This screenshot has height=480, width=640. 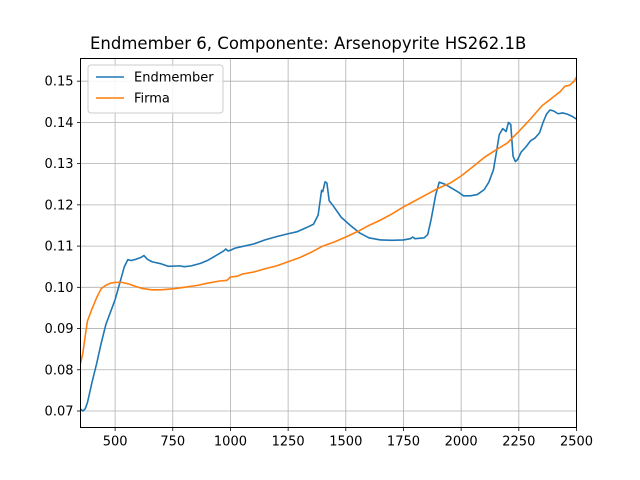 What do you see at coordinates (59, 205) in the screenshot?
I see `y-tick-label: 0.12` at bounding box center [59, 205].